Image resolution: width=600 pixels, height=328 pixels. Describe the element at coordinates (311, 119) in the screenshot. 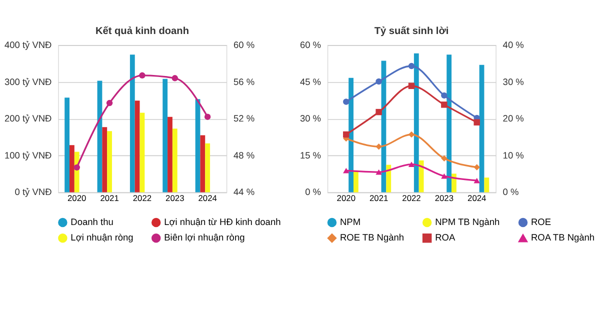

I see `y-tick-label: 30 %` at that location.